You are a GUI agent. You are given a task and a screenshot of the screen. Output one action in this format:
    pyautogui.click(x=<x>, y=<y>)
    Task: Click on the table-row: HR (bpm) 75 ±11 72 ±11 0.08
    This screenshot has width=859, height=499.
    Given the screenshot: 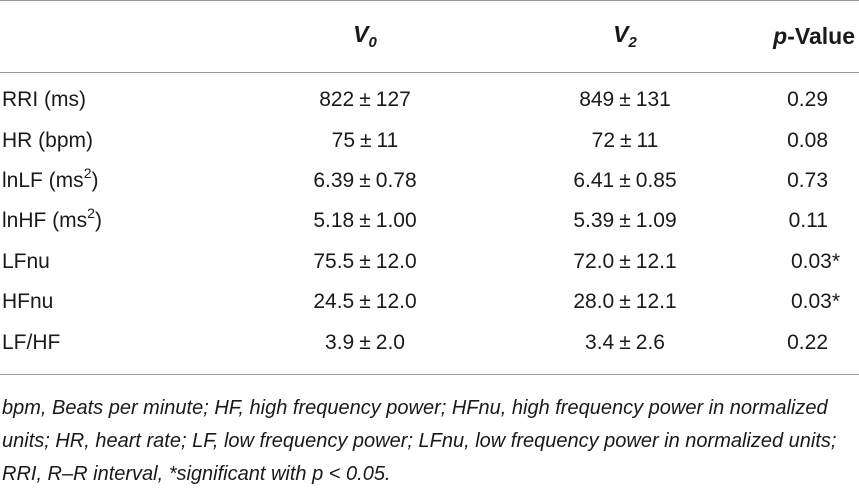 What is the action you would take?
    pyautogui.click(x=429, y=140)
    